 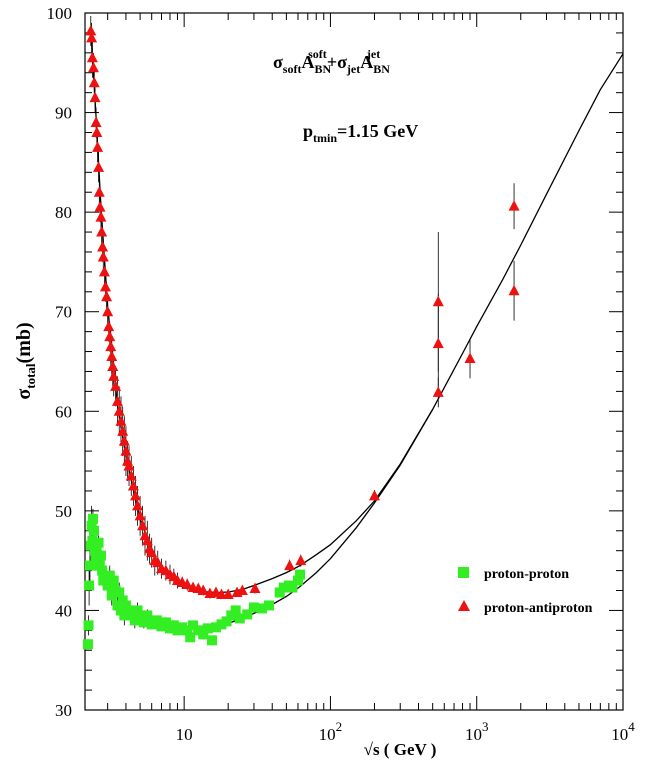 I want to click on y-tick-label: 70, so click(x=63, y=312).